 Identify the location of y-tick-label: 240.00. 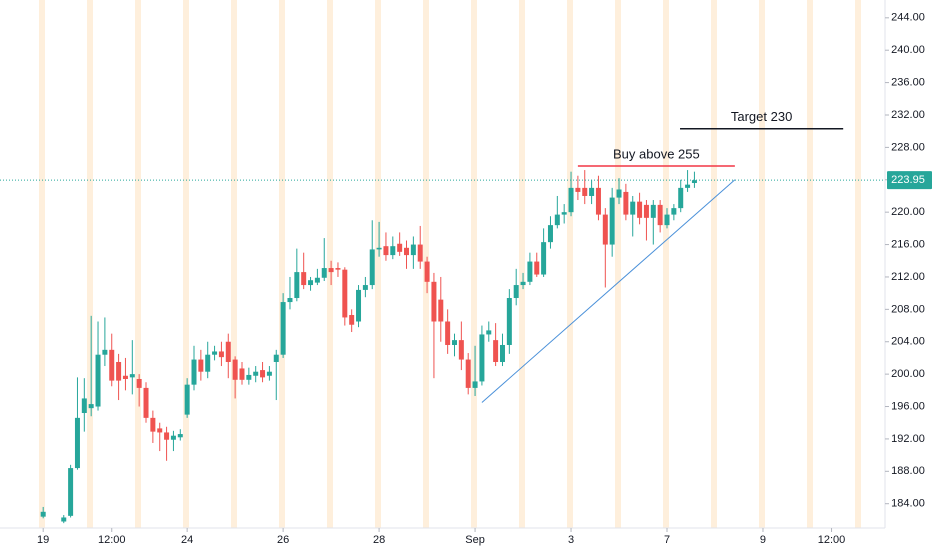
(908, 50).